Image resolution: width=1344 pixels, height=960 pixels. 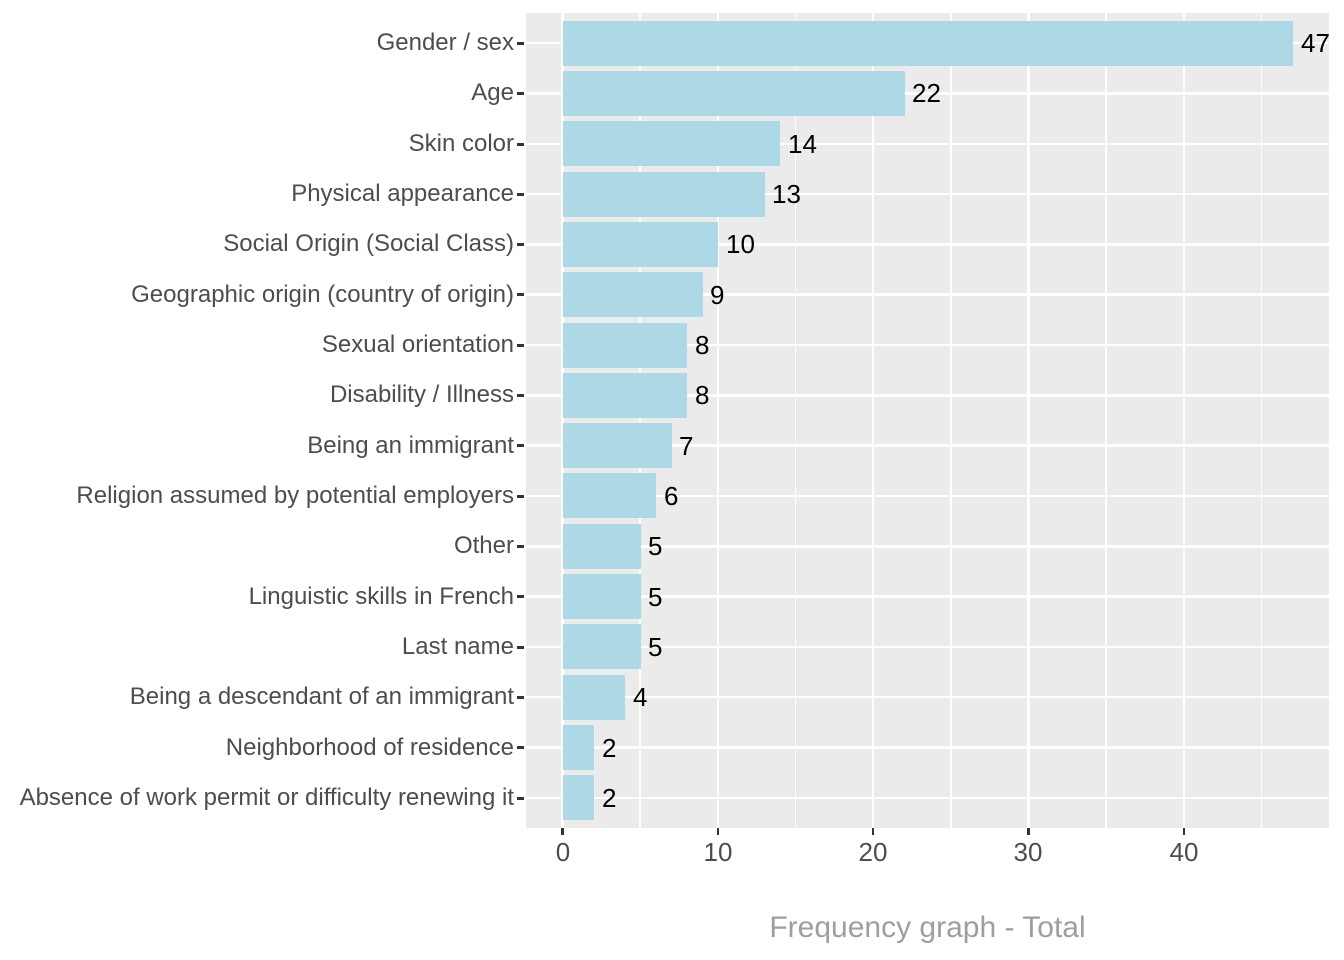 What do you see at coordinates (410, 445) in the screenshot?
I see `y-axis-label: Being an immigrant` at bounding box center [410, 445].